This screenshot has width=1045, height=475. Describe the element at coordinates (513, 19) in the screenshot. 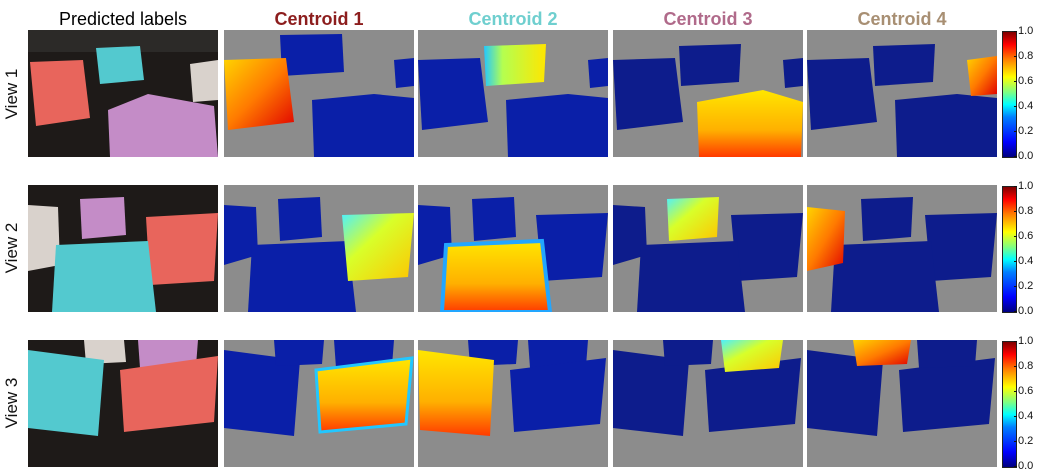

I see `column-title-centroid-2: Centroid 2` at that location.